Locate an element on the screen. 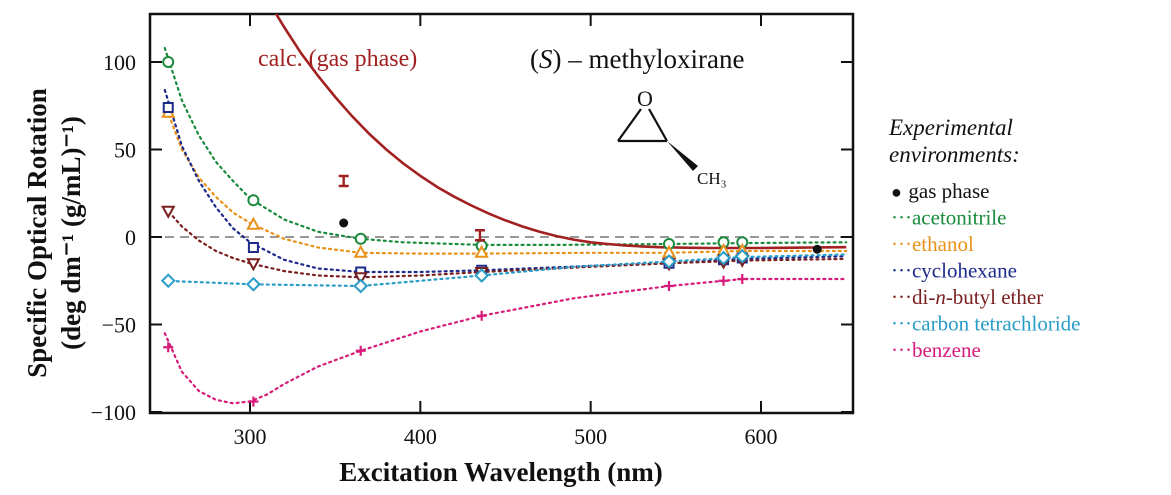 This screenshot has height=495, width=1171. x-tick-label: 500 is located at coordinates (590, 436).